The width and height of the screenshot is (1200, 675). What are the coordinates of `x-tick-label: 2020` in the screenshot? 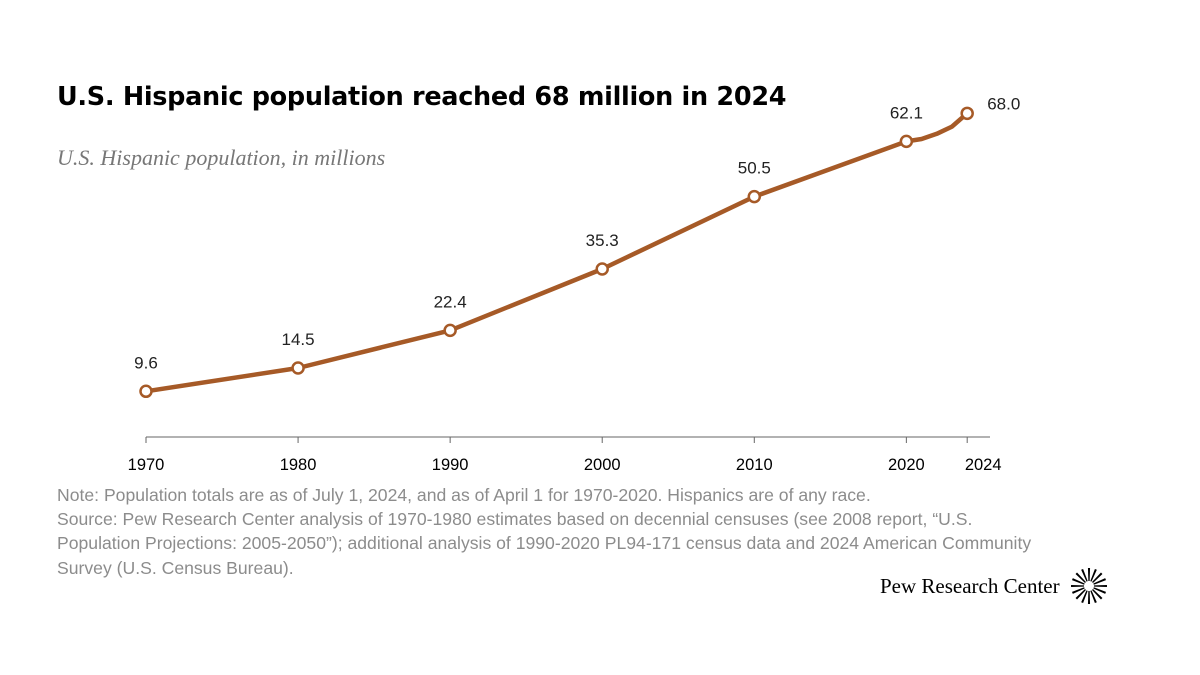 It's located at (906, 465).